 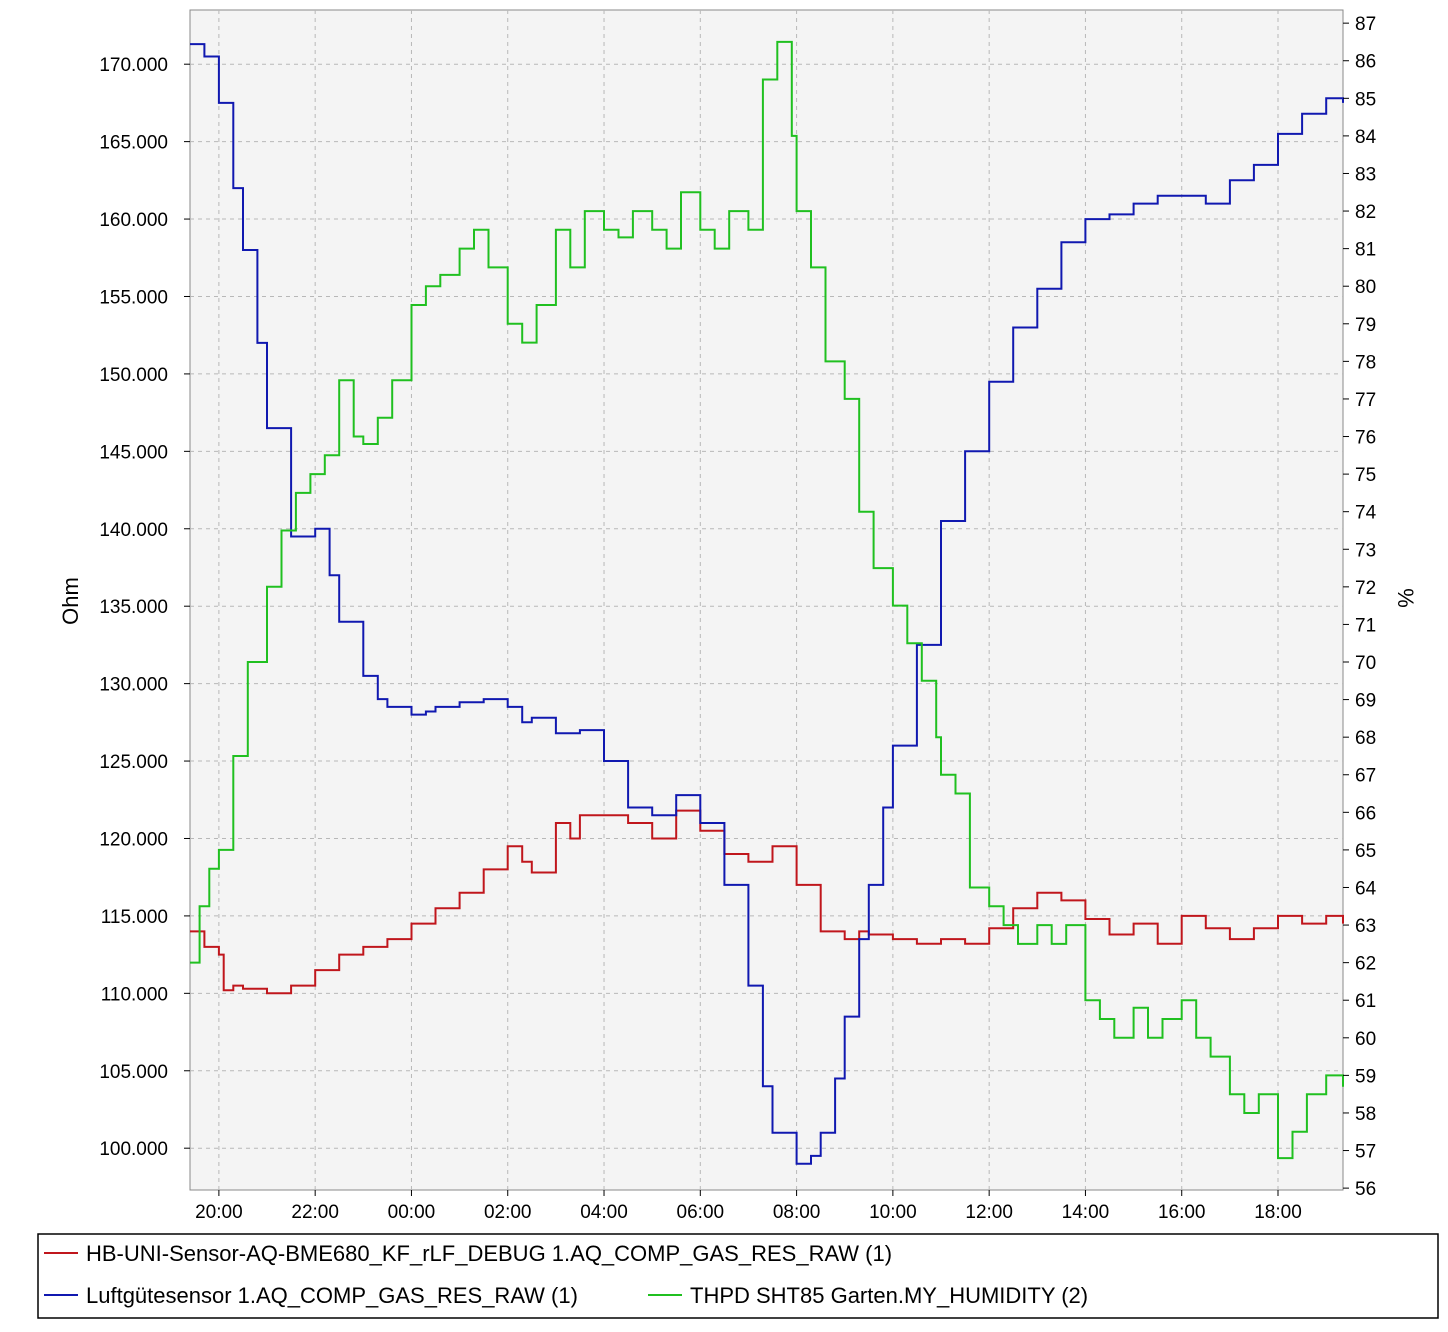 What do you see at coordinates (889, 1295) in the screenshot?
I see `legend-entry-green: THPD SHT85 Garten.MY_HUMIDITY (2)` at bounding box center [889, 1295].